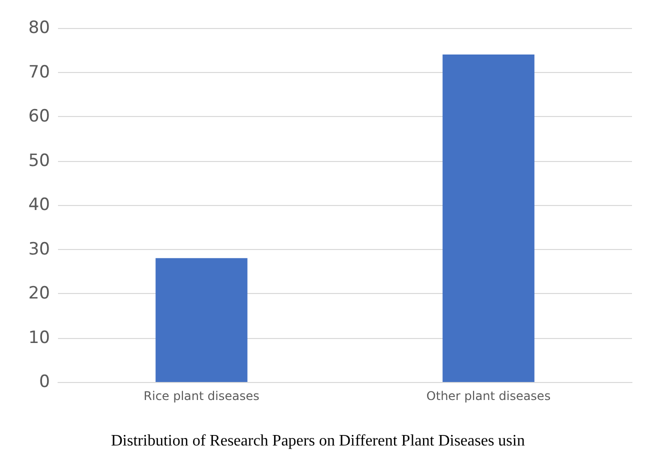 Image resolution: width=650 pixels, height=462 pixels. Describe the element at coordinates (39, 249) in the screenshot. I see `y-tick-label: 30` at that location.